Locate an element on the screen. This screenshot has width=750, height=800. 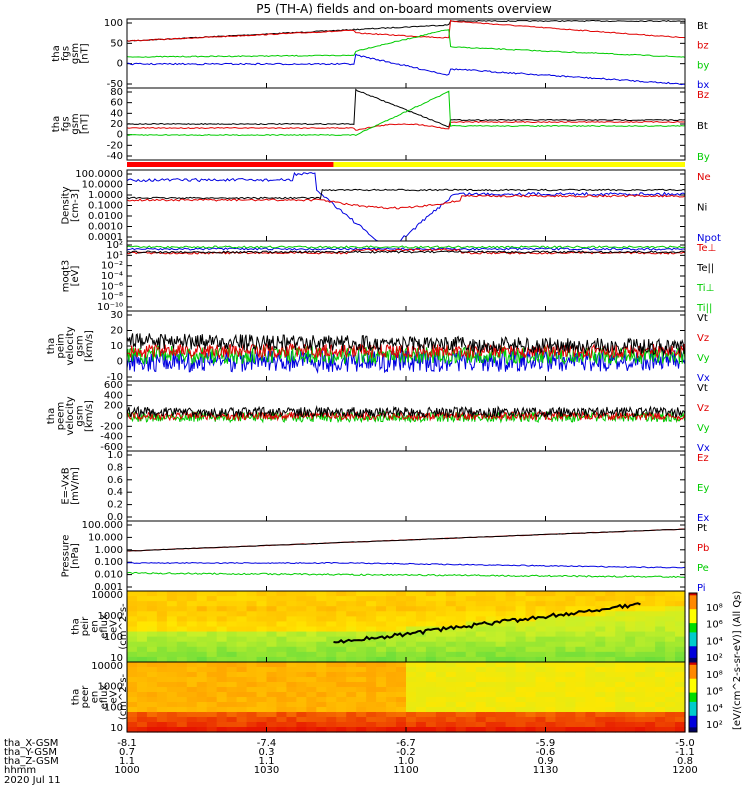
ytick-label: 0.0001 is located at coordinates (105, 237).